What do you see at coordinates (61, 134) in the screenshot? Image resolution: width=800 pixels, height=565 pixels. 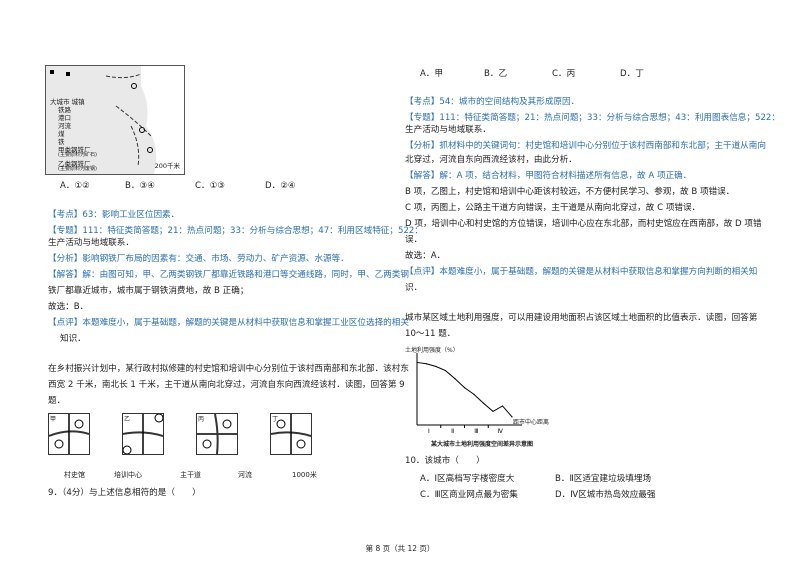 I see `legend-text: 煤` at bounding box center [61, 134].